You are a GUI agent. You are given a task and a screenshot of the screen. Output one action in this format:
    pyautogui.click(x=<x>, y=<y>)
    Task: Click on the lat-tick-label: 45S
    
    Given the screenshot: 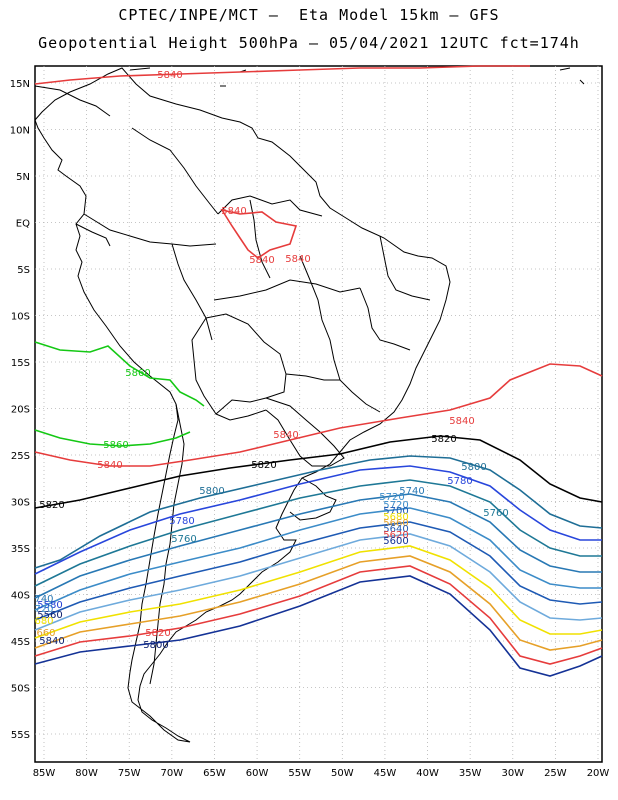 What is the action you would take?
    pyautogui.click(x=20, y=642)
    